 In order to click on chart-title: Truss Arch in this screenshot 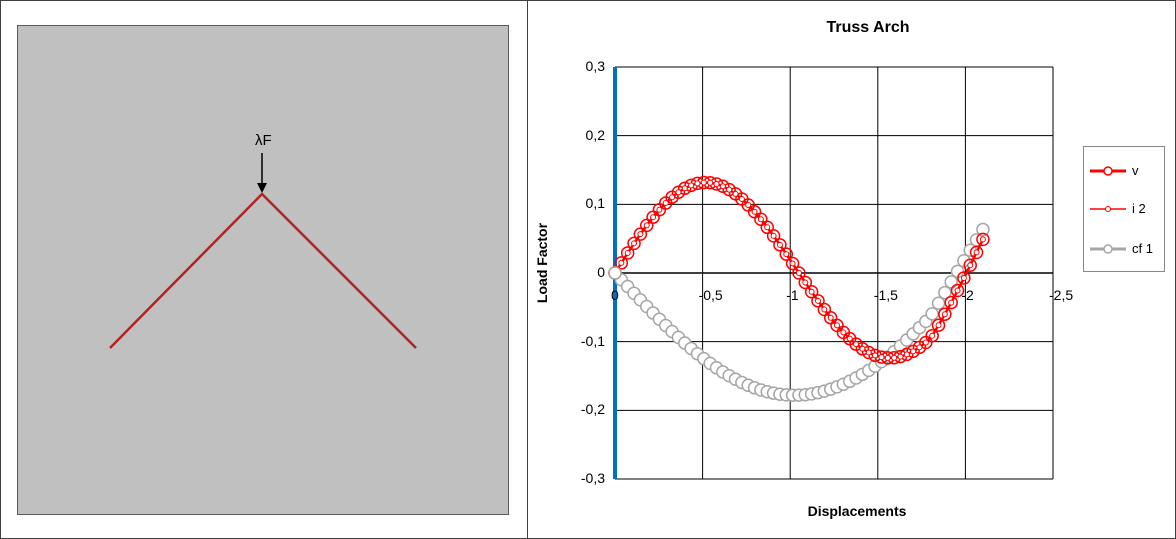, I will do `click(868, 27)`.